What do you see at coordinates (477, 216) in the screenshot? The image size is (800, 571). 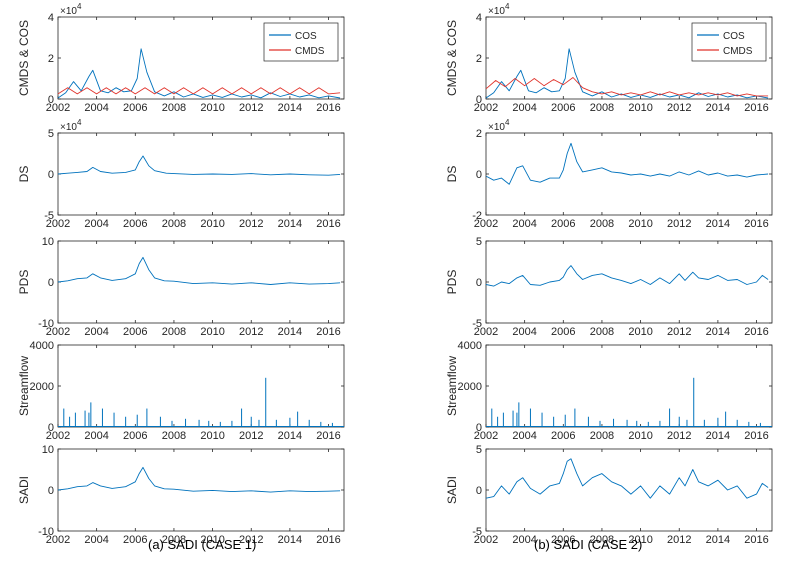 I see `y-tick-label: -2` at bounding box center [477, 216].